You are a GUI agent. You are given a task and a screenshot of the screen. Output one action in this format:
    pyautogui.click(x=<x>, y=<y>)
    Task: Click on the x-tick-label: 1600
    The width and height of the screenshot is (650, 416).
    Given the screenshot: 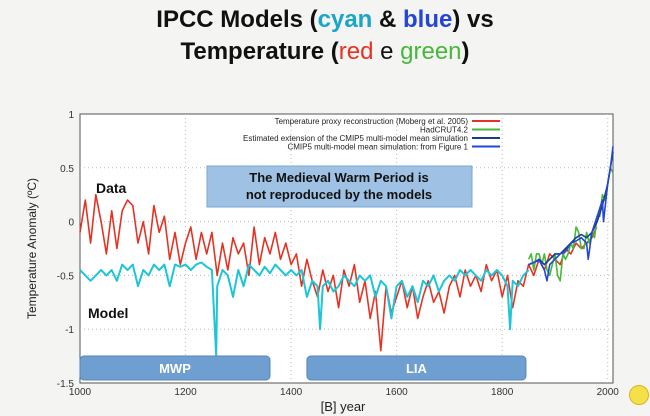 What is the action you would take?
    pyautogui.click(x=397, y=392)
    